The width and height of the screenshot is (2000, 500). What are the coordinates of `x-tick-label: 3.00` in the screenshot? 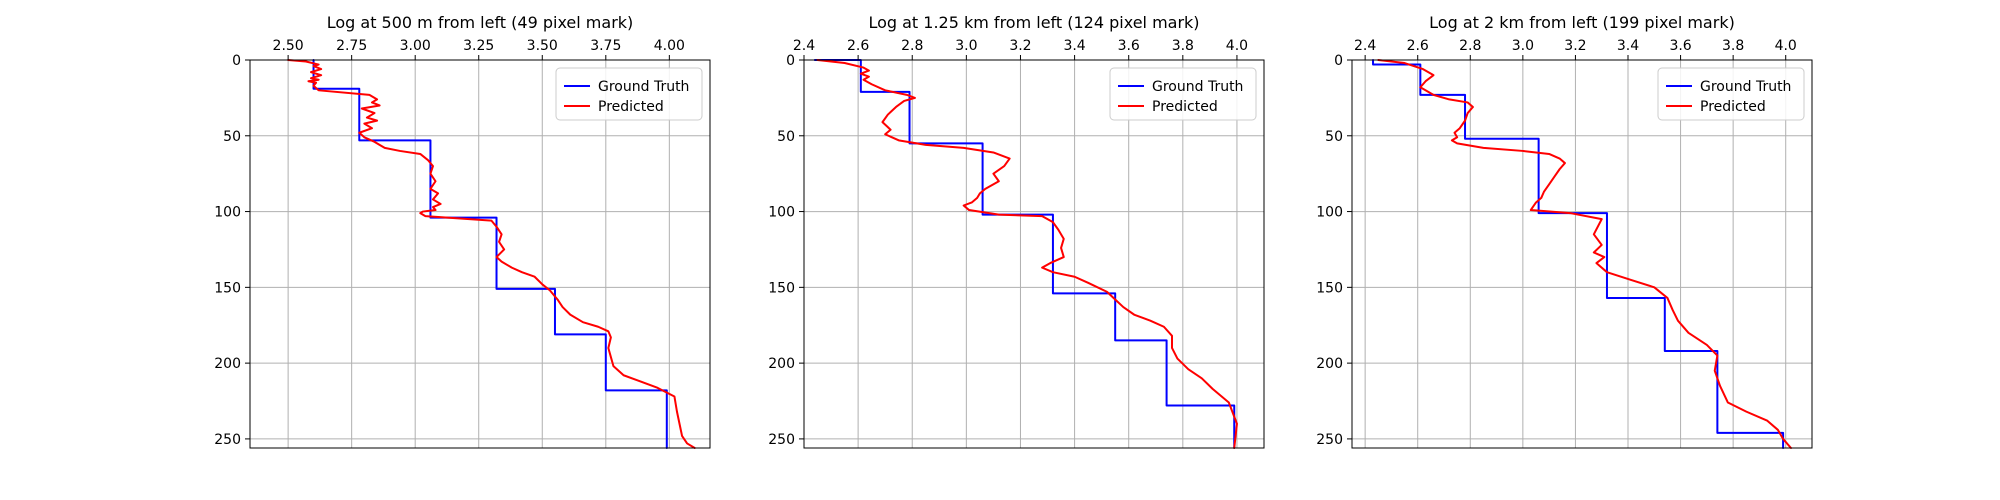 It's located at (415, 46).